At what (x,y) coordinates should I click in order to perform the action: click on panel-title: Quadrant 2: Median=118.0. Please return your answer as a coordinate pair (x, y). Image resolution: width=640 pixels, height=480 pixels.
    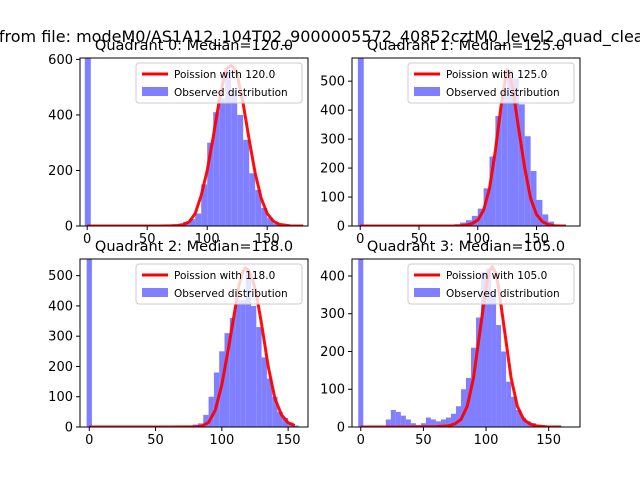
    Looking at the image, I should click on (194, 247).